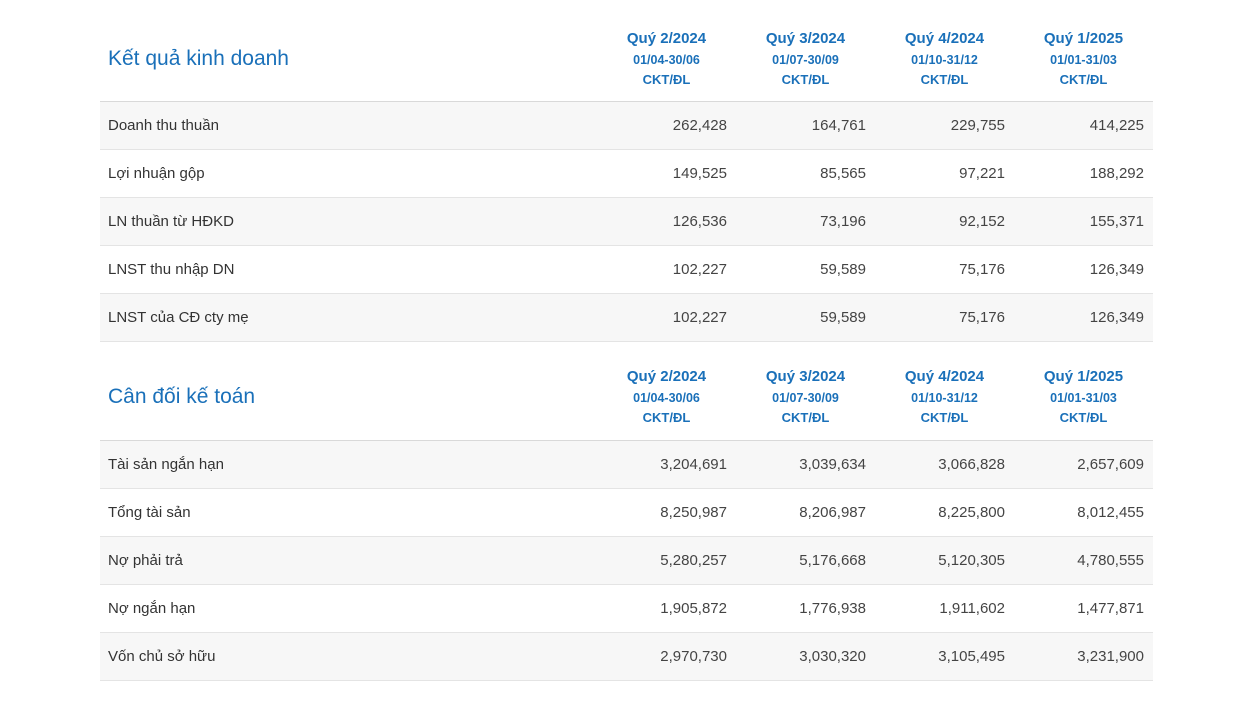 The image size is (1242, 717). What do you see at coordinates (666, 222) in the screenshot?
I see `cell-value: 126,536` at bounding box center [666, 222].